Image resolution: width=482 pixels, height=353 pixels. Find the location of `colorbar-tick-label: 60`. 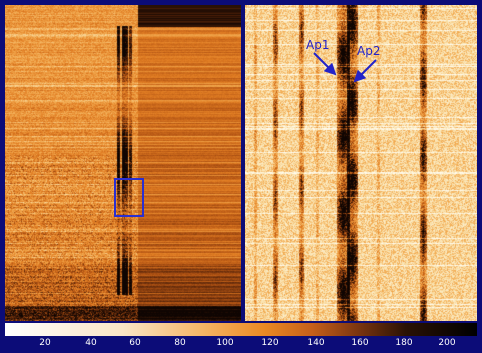

colorbar-tick-label: 60 is located at coordinates (135, 343).